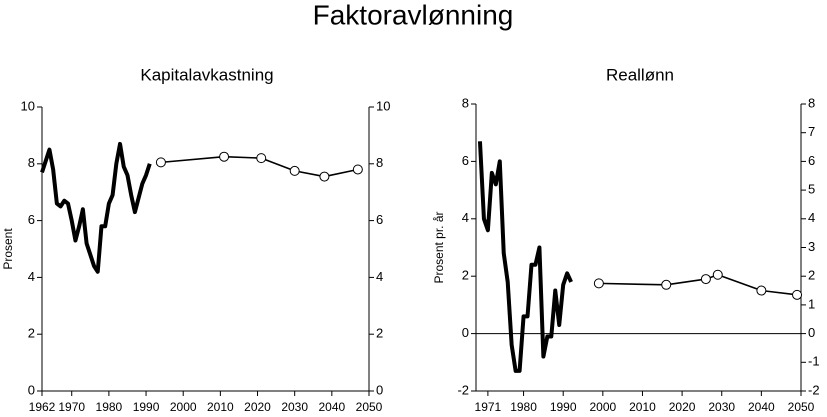  What do you see at coordinates (488, 407) in the screenshot?
I see `x-tick-label: 1971` at bounding box center [488, 407].